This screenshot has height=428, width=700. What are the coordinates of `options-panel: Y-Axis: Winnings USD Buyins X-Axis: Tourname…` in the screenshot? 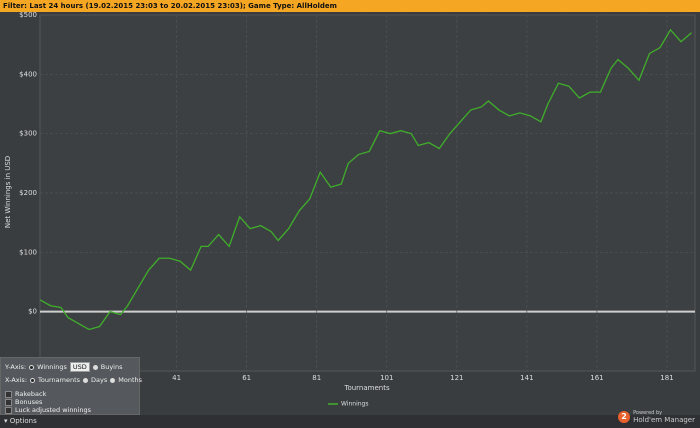 It's located at (71, 386).